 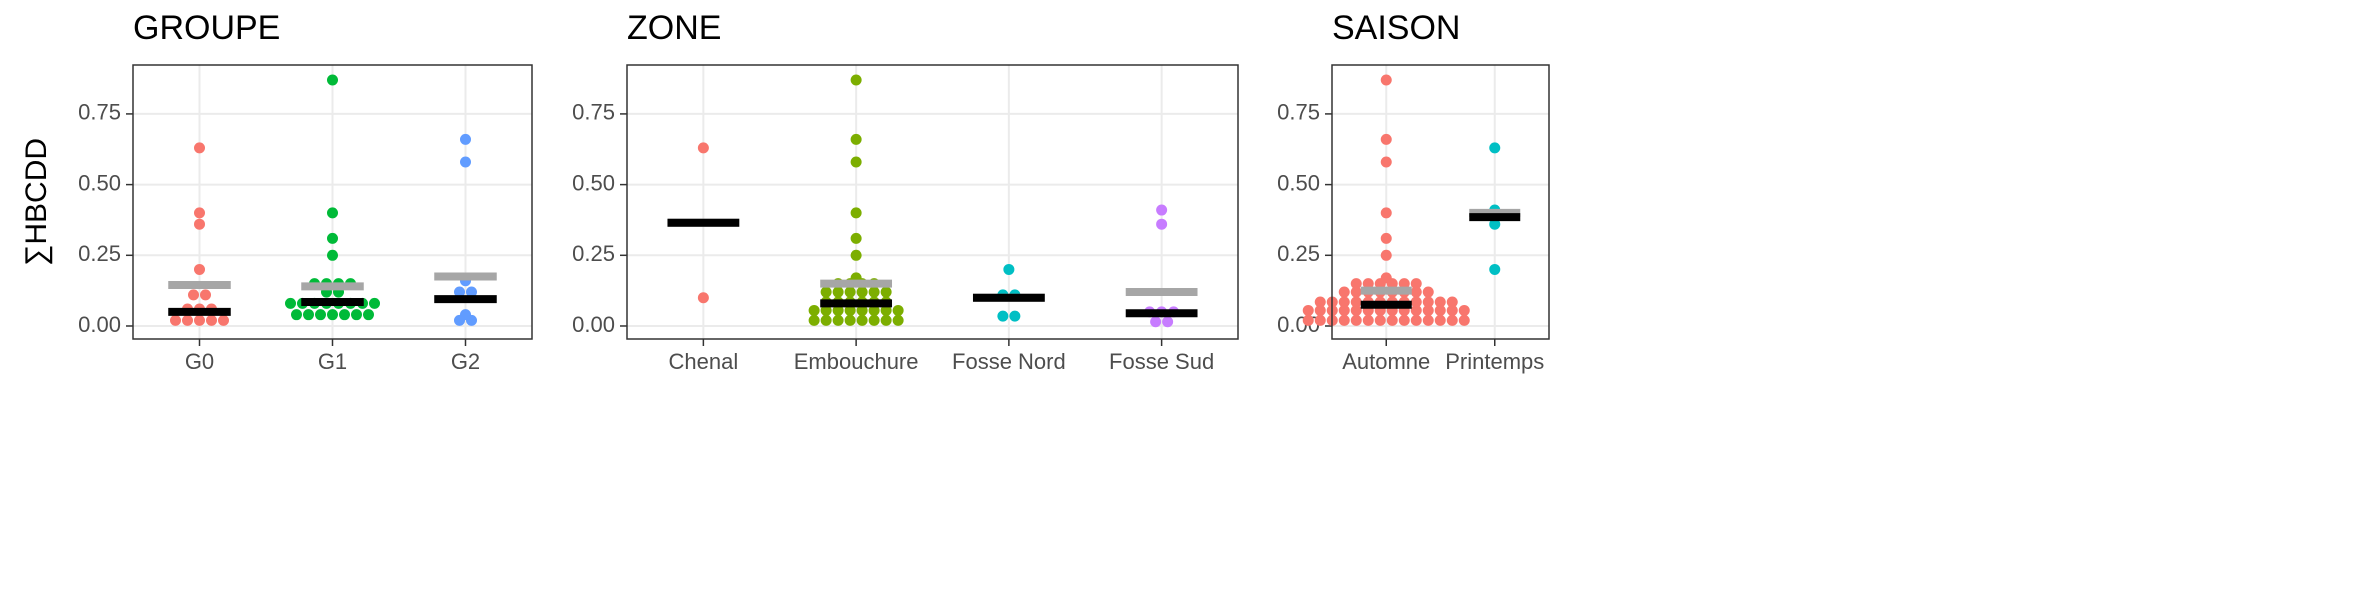 I want to click on x-tick-label: Fosse Sud, so click(x=1161, y=361).